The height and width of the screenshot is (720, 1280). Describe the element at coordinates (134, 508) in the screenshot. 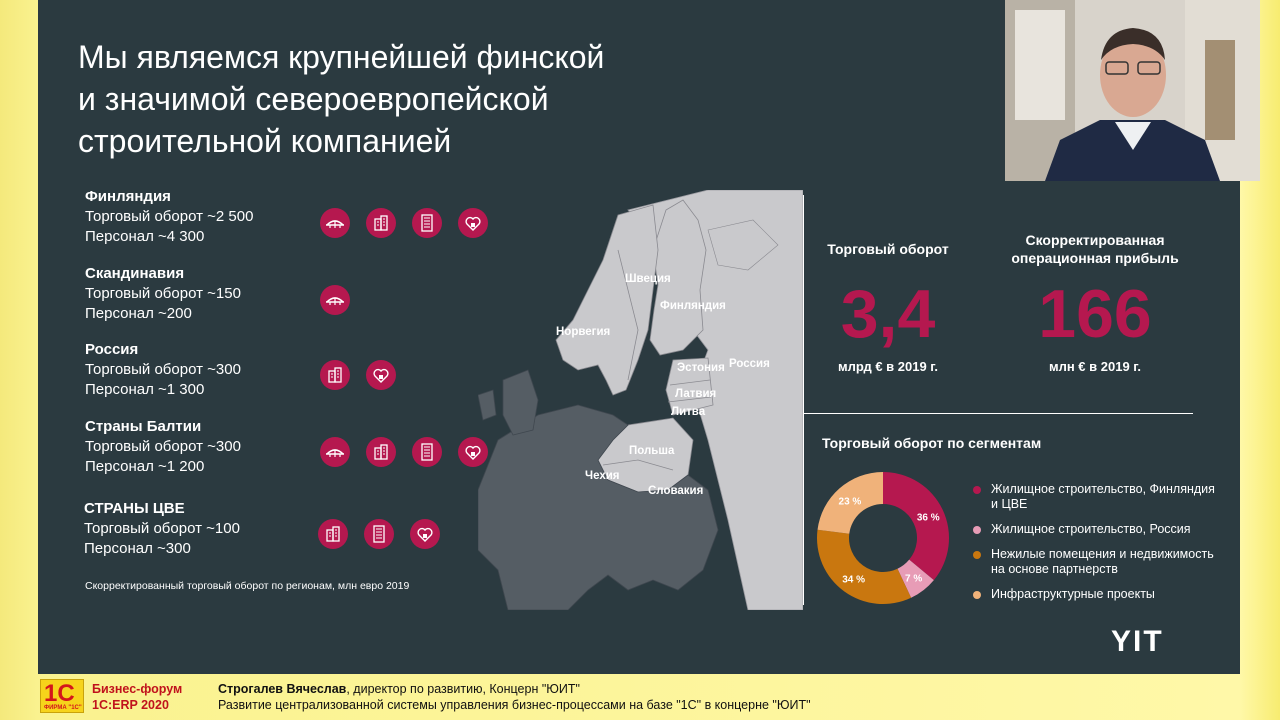

I see `region-name: СТРАНЫ ЦВЕ` at that location.